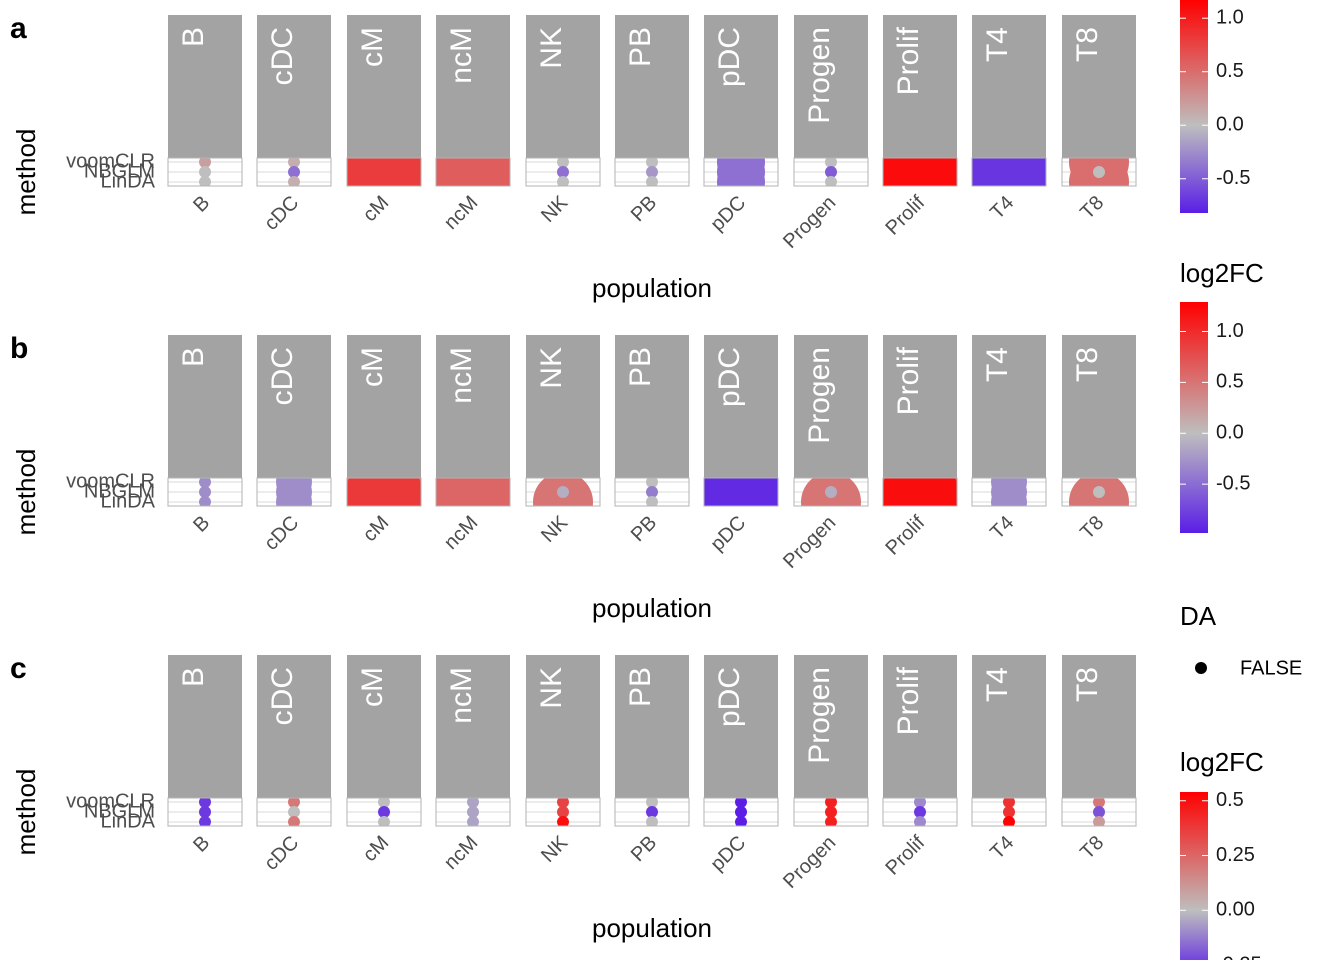 Image resolution: width=1344 pixels, height=965 pixels. What do you see at coordinates (640, 367) in the screenshot?
I see `strip-label: PB` at bounding box center [640, 367].